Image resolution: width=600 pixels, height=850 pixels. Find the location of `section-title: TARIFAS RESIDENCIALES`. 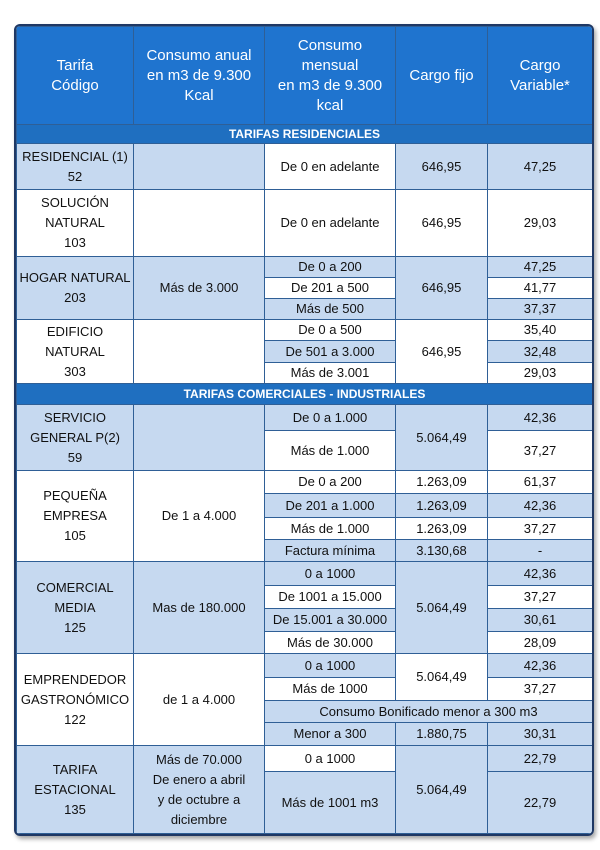

section-title: TARIFAS RESIDENCIALES is located at coordinates (304, 134).